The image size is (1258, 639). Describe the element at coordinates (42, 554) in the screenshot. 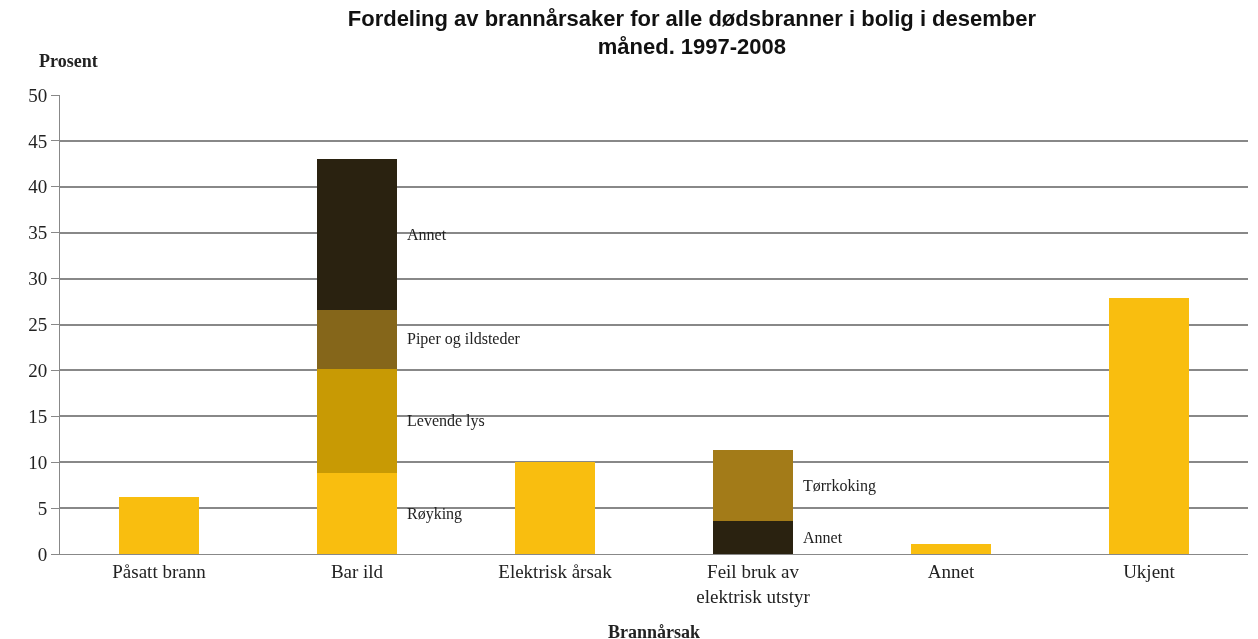

I see `y-tick-label: 0` at that location.